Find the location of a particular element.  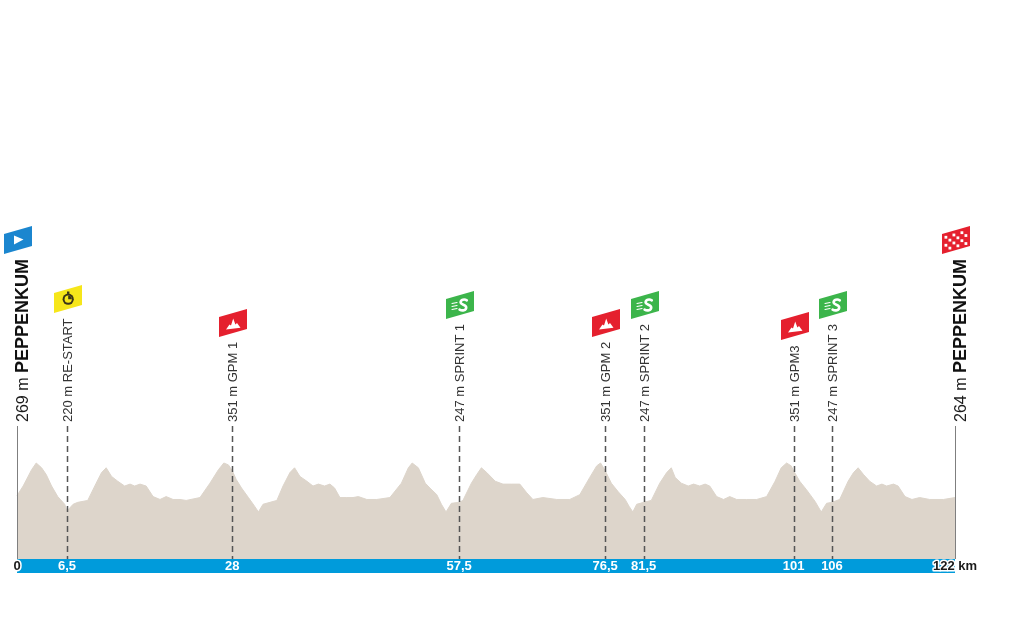

ref-line-label: 269 m PEPPENKUM is located at coordinates (21, 340).